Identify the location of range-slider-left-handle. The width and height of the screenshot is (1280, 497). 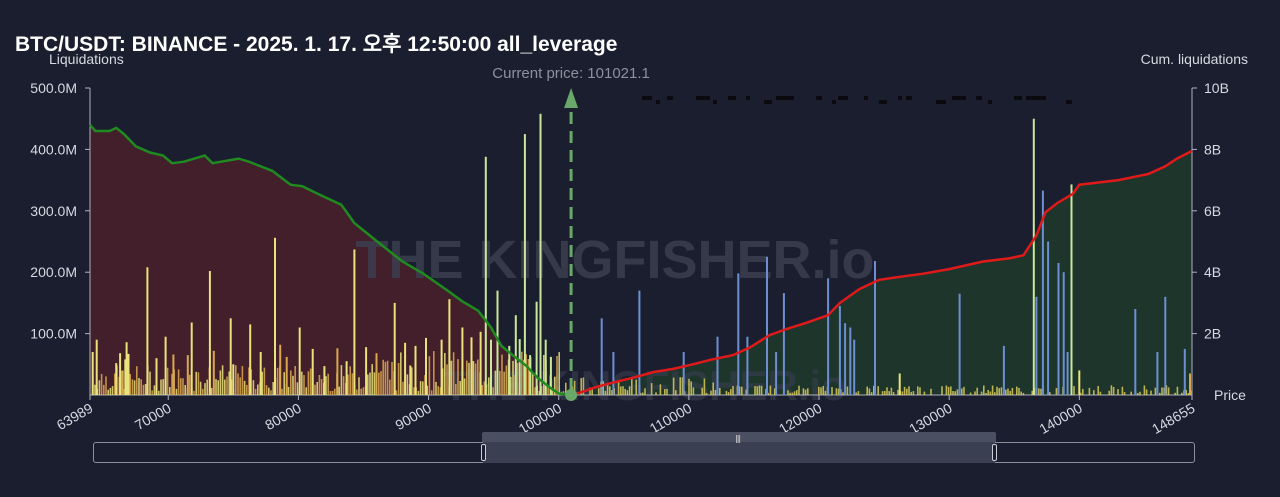
(483, 452).